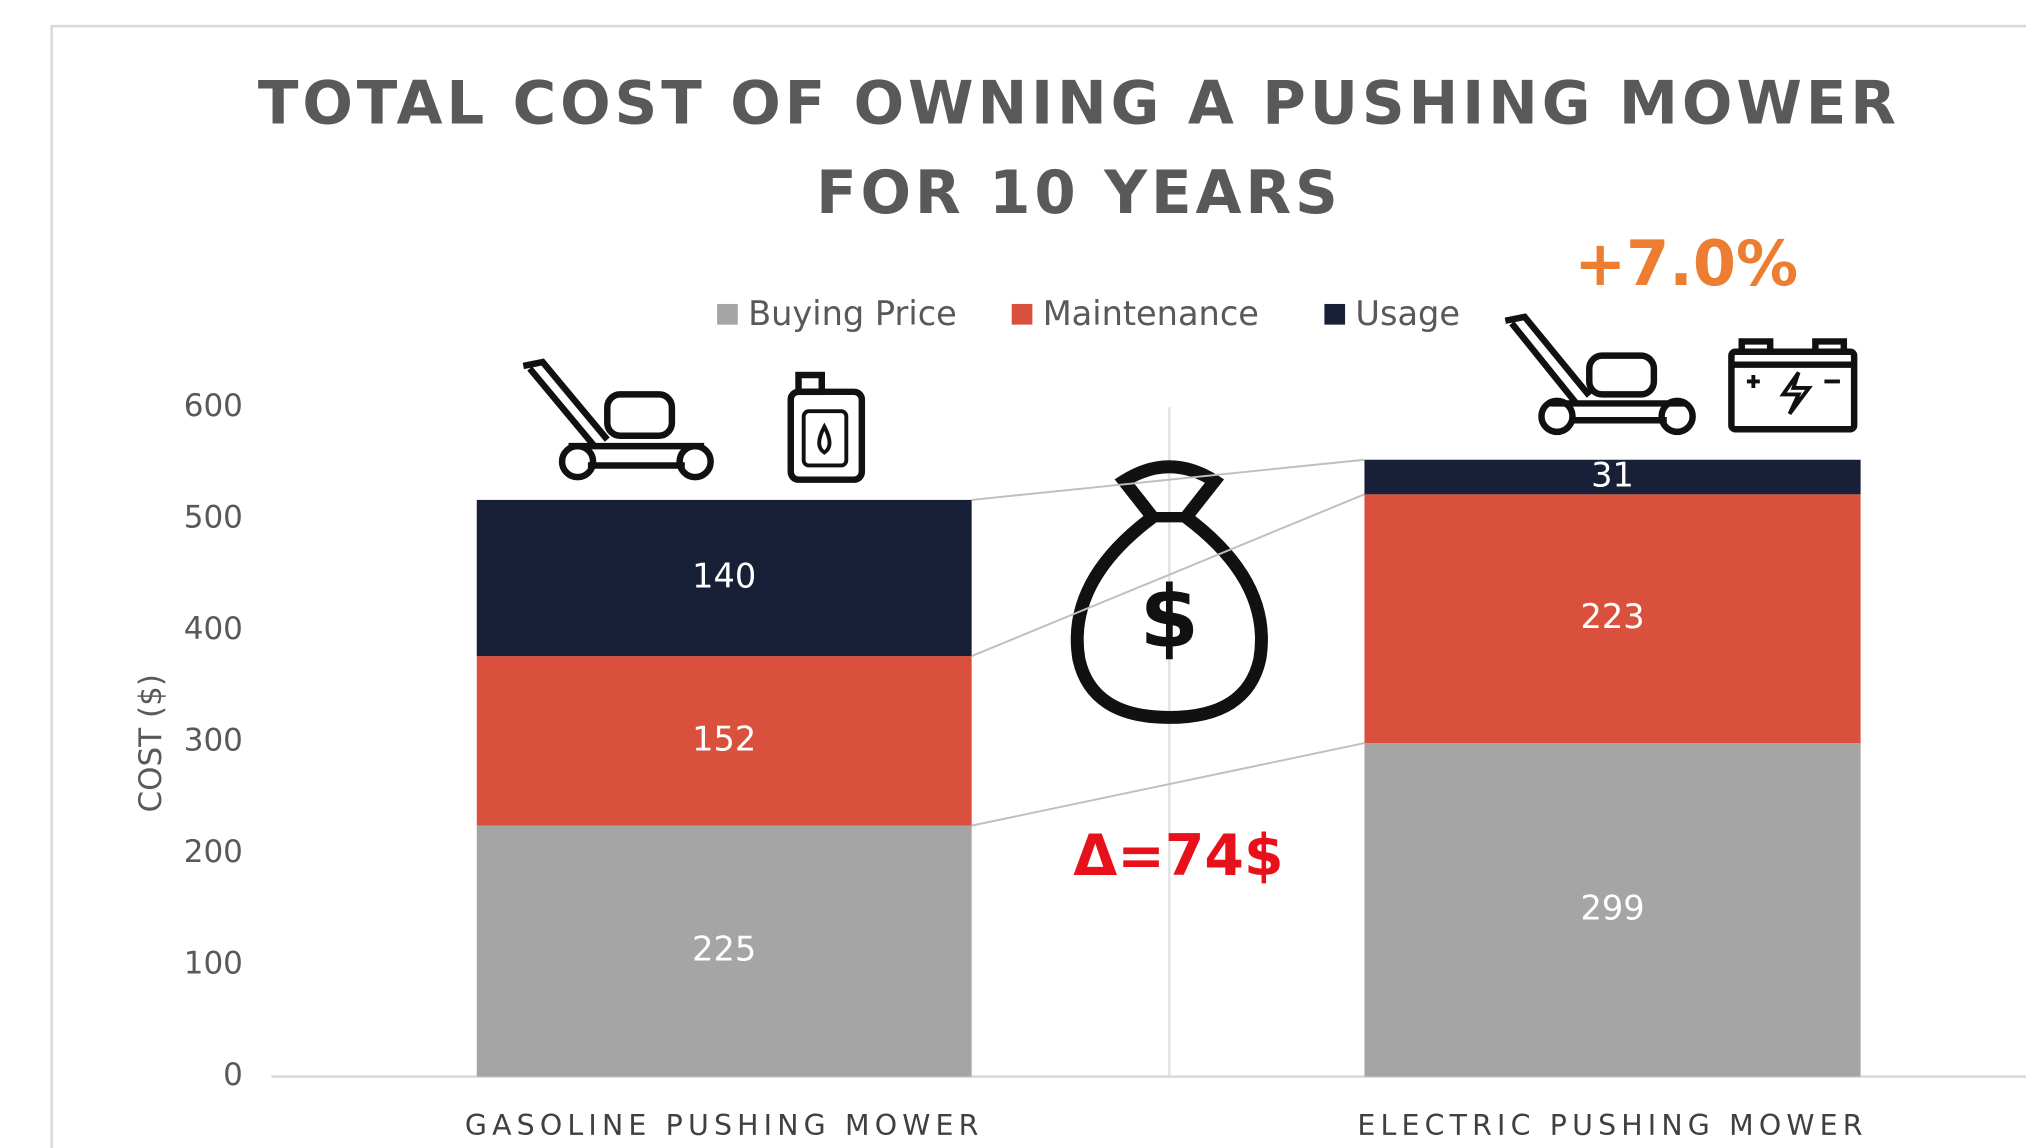  I want to click on money-bag-icon: $, so click(1169, 592).